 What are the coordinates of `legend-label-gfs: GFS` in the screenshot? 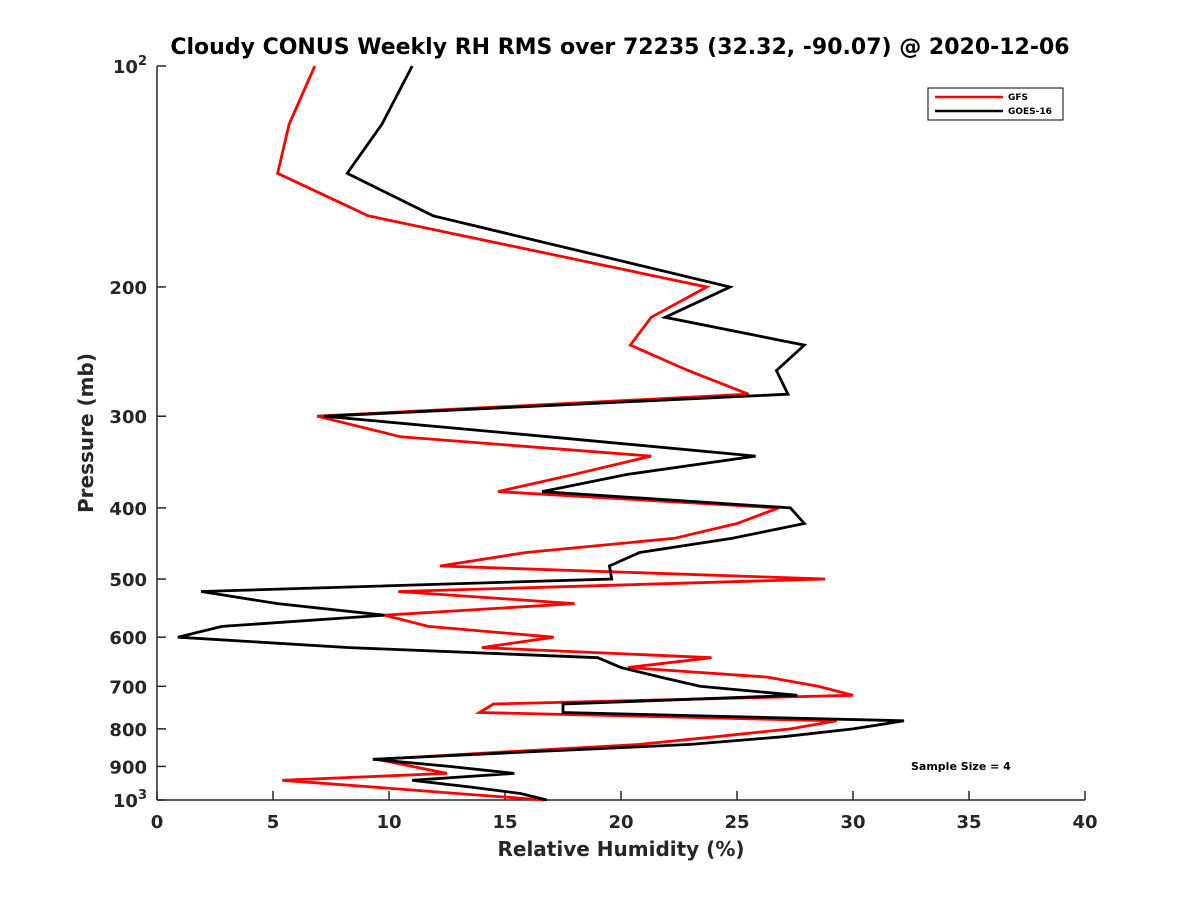 It's located at (1018, 98).